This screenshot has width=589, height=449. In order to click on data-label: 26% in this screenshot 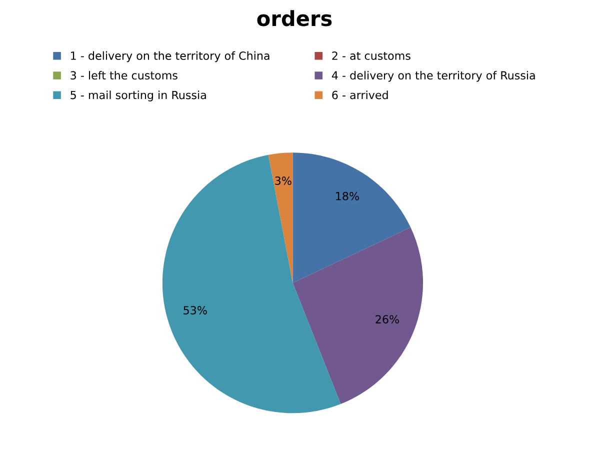, I will do `click(387, 319)`.